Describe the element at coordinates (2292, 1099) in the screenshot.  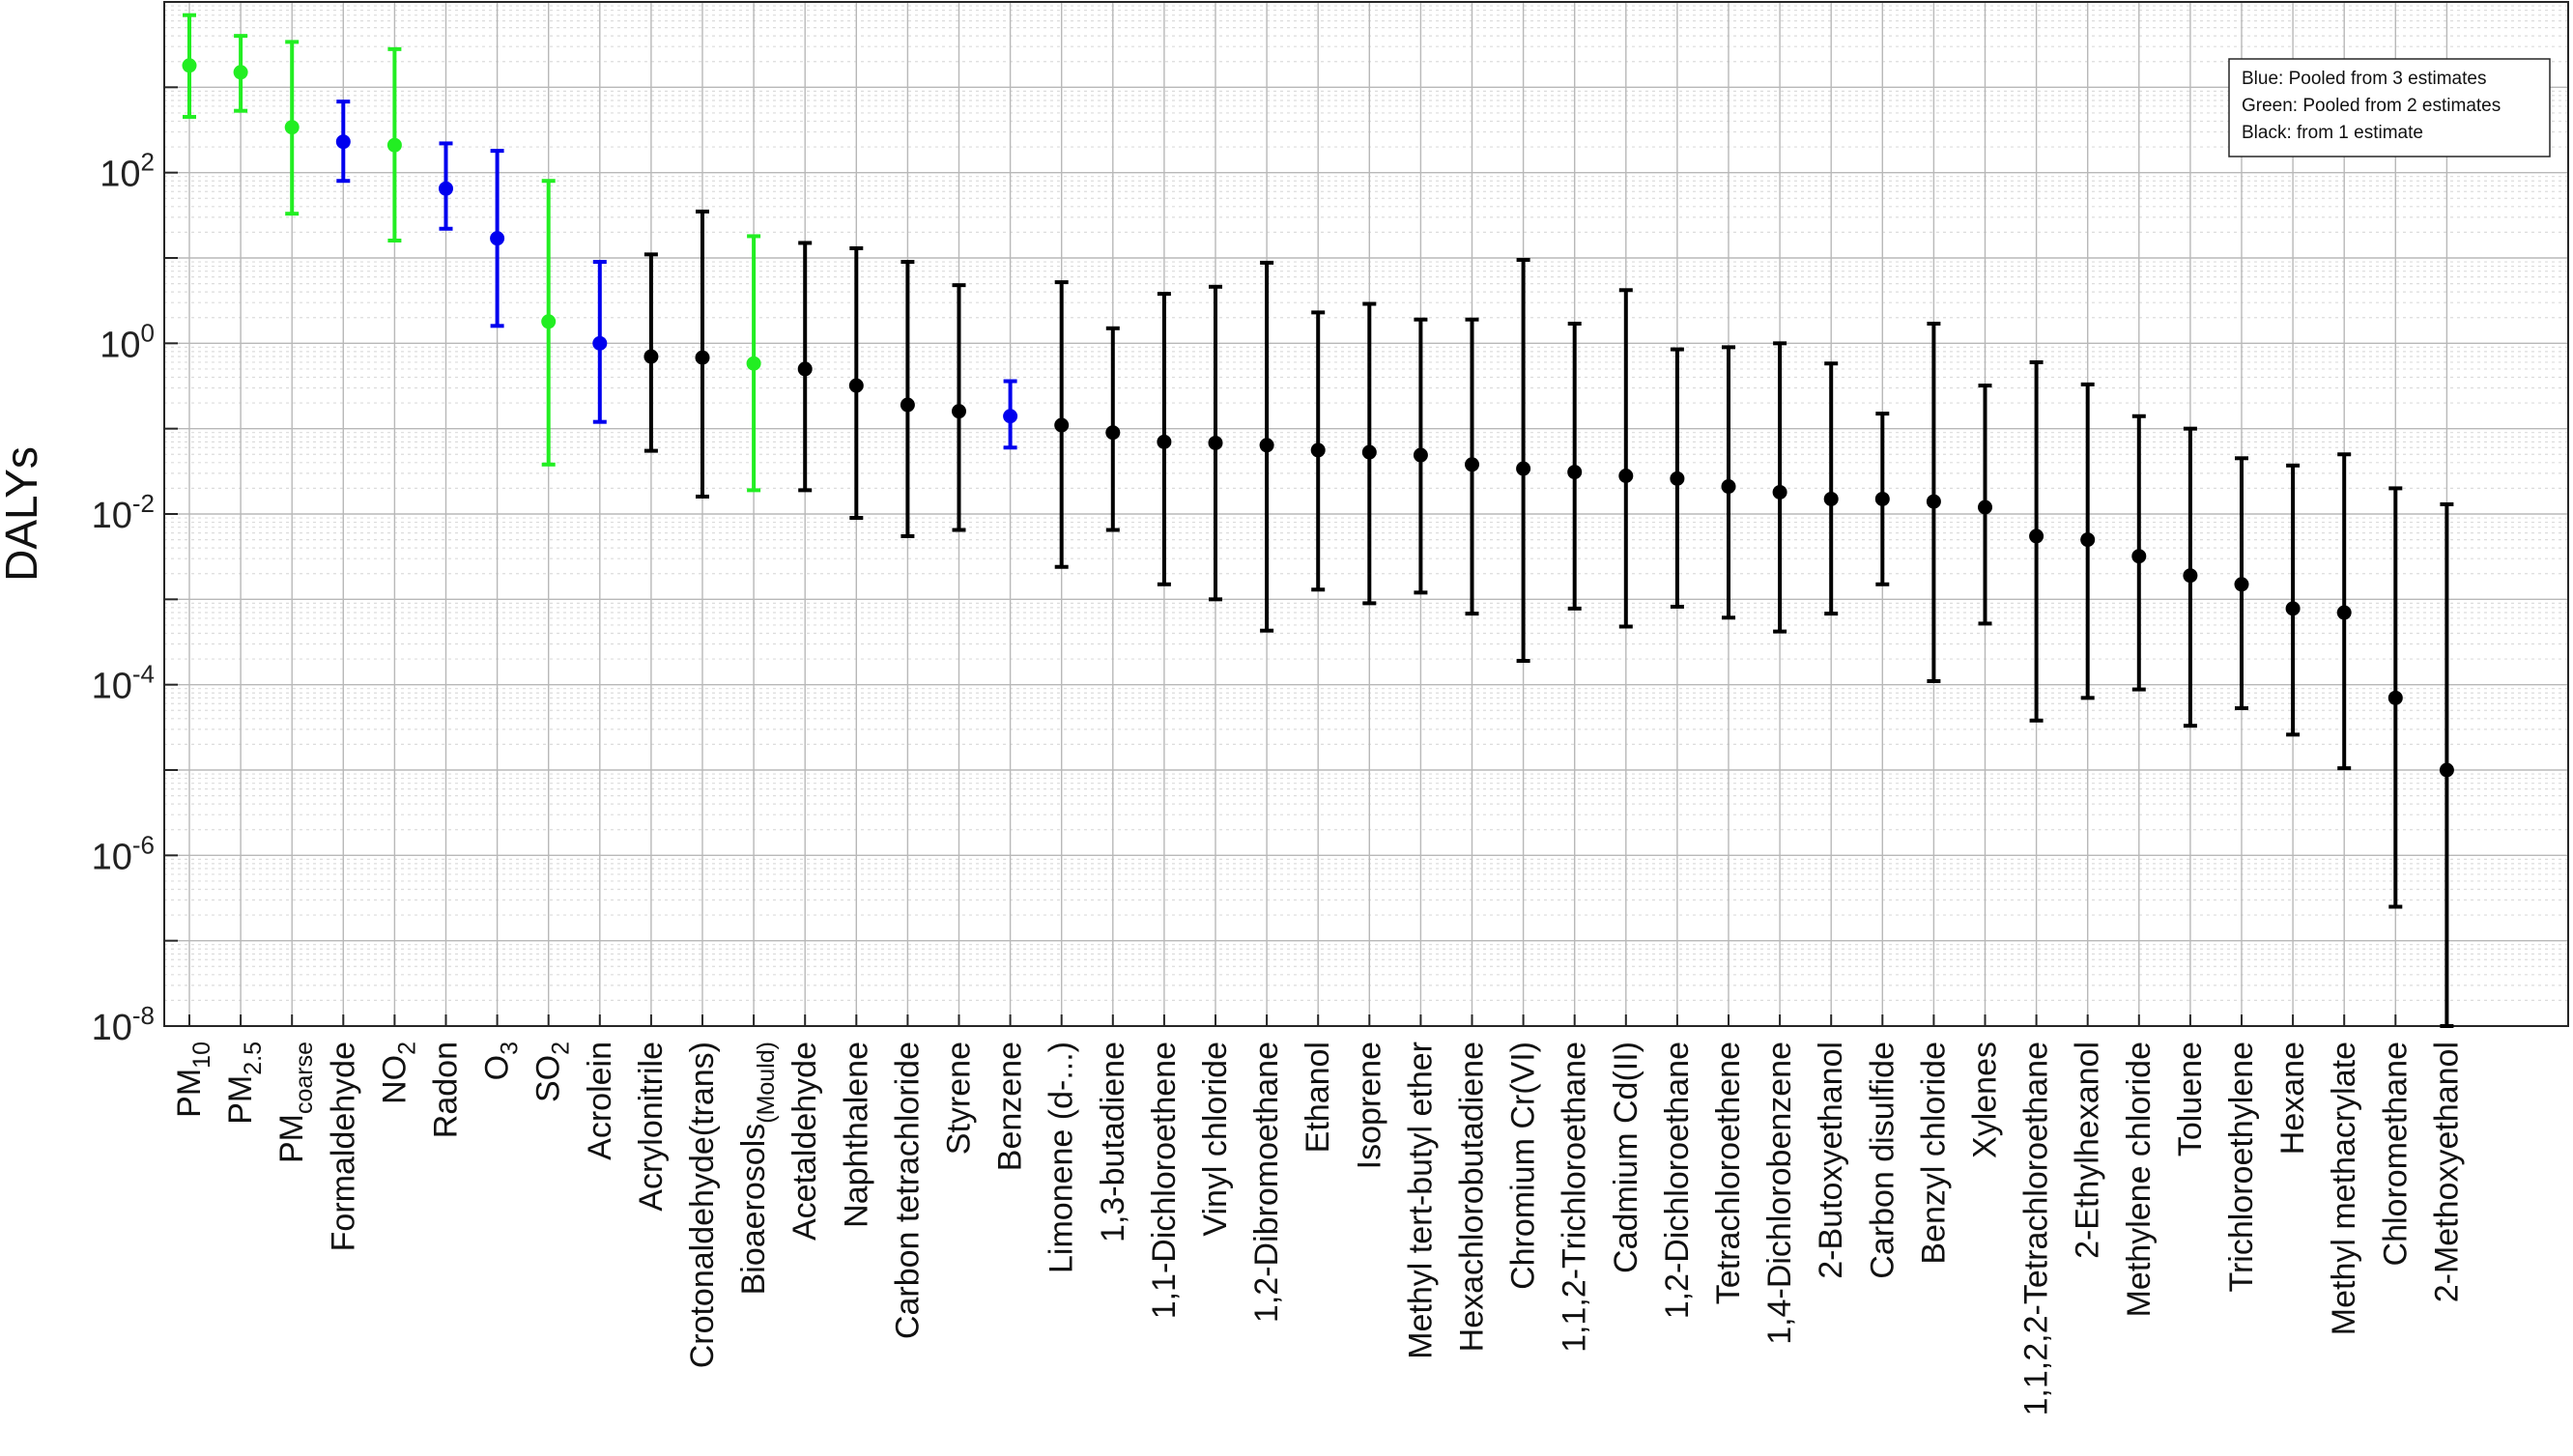
I see `x-category-label: Hexane` at that location.